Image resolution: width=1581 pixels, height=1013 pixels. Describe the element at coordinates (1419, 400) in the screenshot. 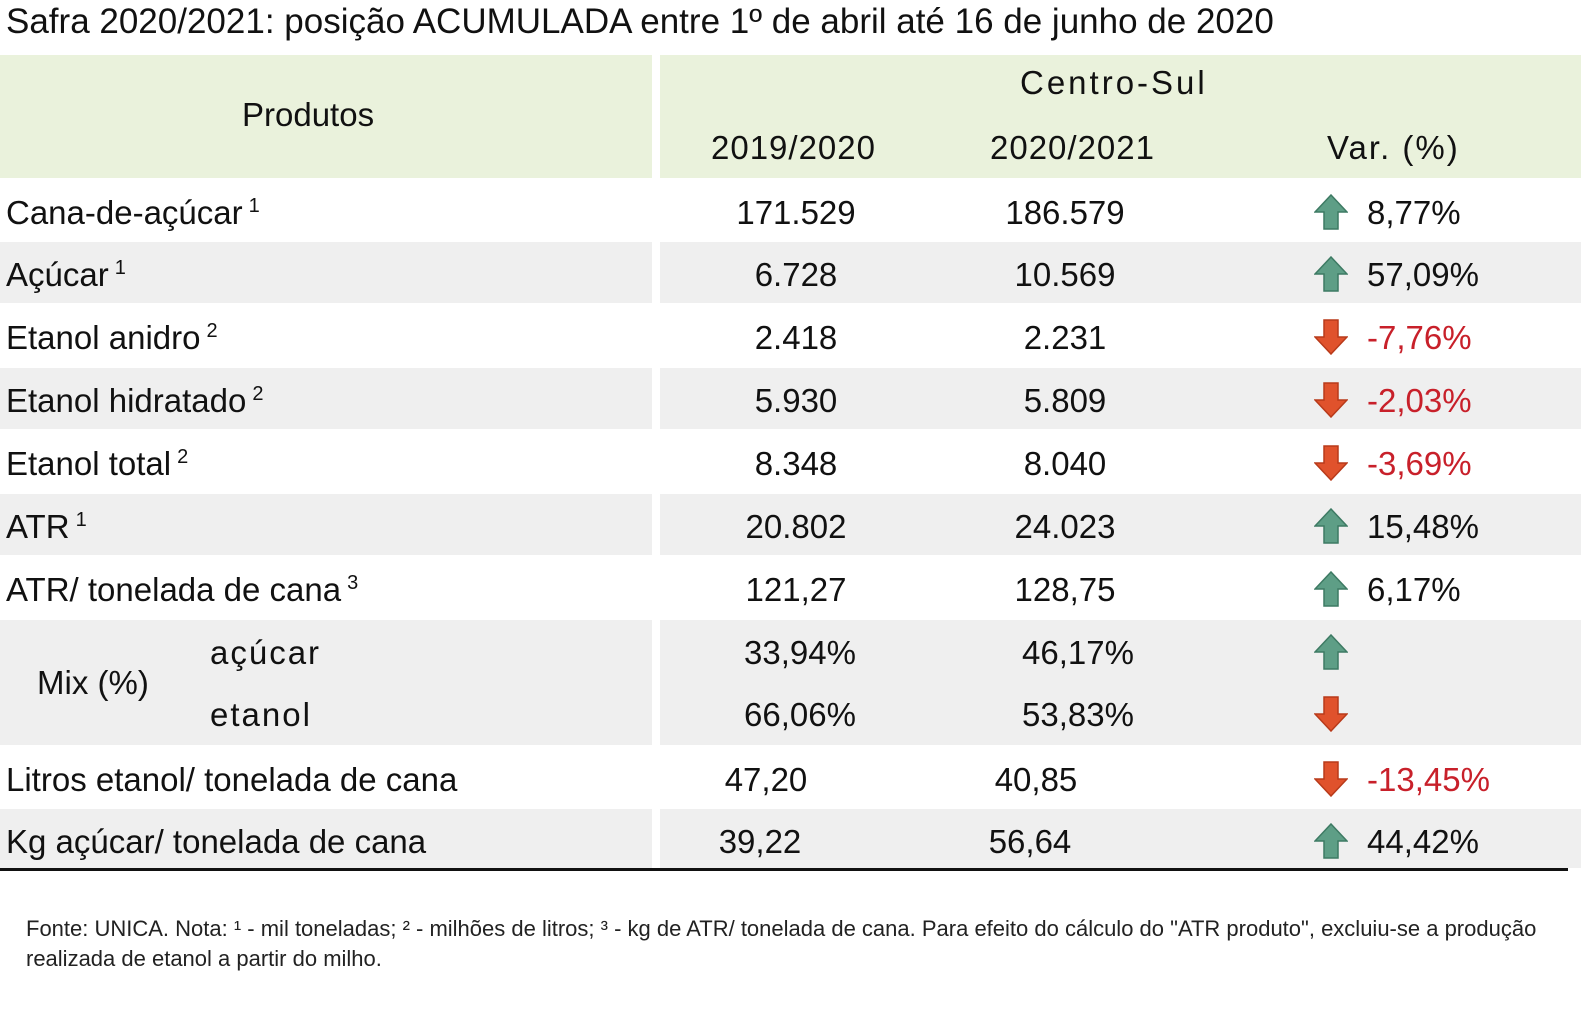

I see `cell-var: -2,03%` at that location.